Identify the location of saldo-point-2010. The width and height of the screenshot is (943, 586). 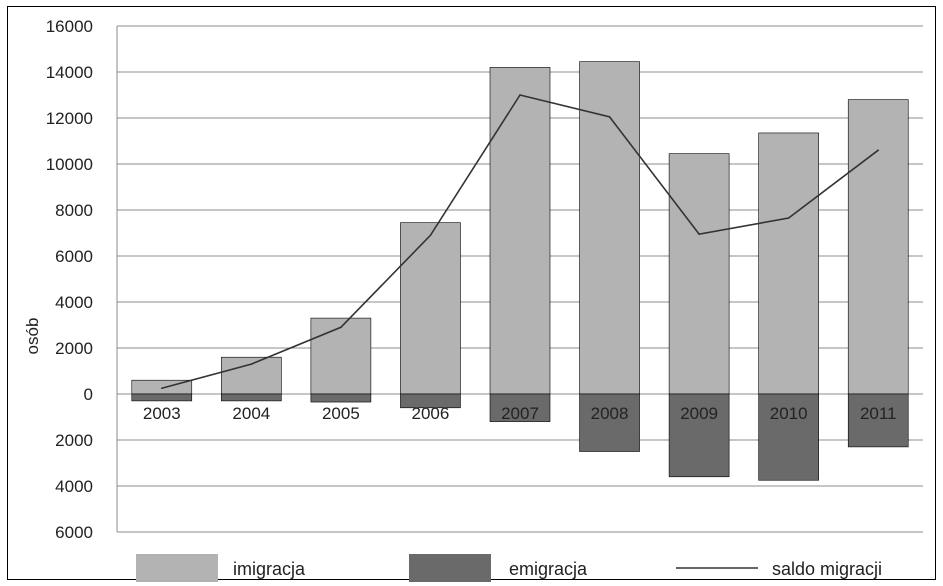
(788, 218).